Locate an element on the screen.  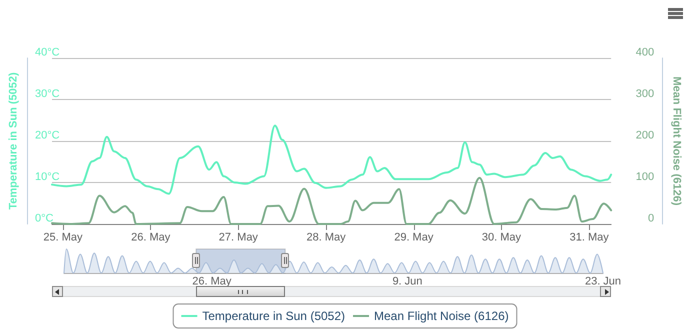
legend-label: Temperature in Sun (5052) is located at coordinates (274, 316).